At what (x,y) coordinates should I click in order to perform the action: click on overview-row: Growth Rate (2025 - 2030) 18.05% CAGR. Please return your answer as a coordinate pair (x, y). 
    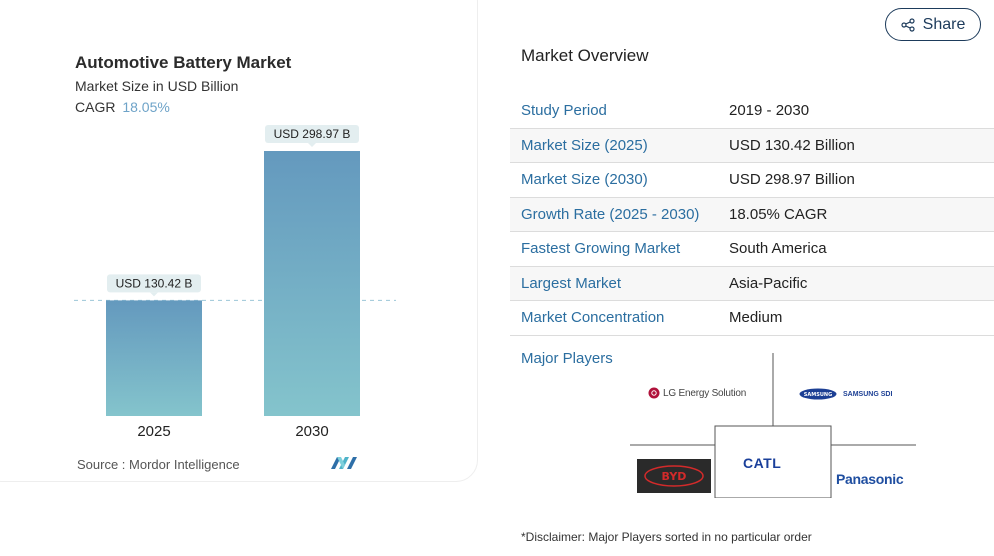
    Looking at the image, I should click on (752, 214).